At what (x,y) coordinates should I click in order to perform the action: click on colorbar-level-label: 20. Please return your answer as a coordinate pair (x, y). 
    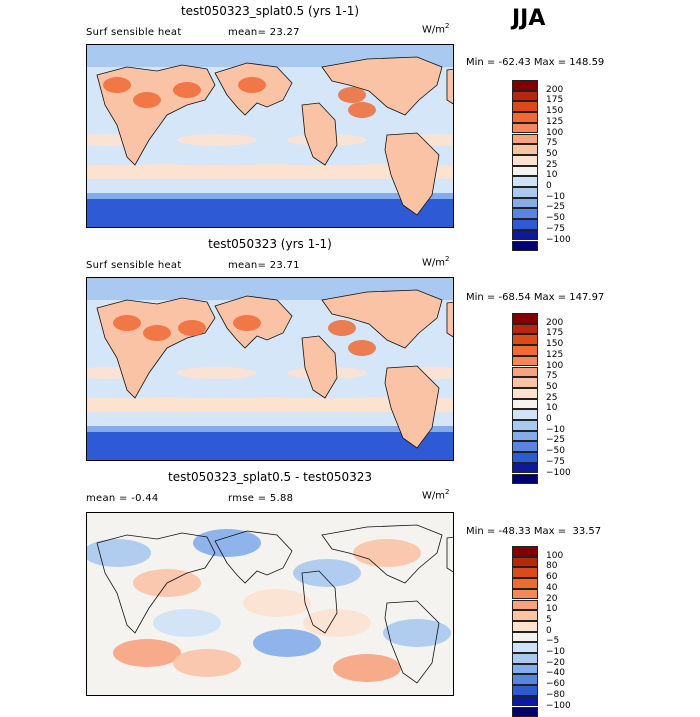
    Looking at the image, I should click on (551, 599).